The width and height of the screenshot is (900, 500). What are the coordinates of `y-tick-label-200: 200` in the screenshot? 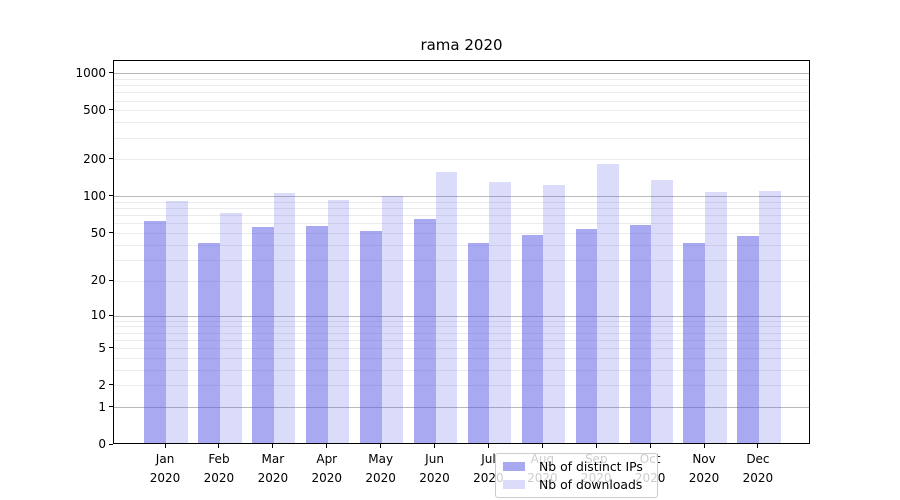 It's located at (94, 158).